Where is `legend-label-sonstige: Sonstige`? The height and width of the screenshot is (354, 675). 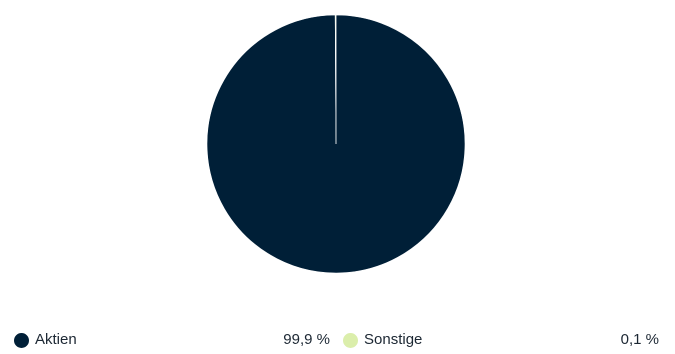
legend-label-sonstige: Sonstige is located at coordinates (393, 339).